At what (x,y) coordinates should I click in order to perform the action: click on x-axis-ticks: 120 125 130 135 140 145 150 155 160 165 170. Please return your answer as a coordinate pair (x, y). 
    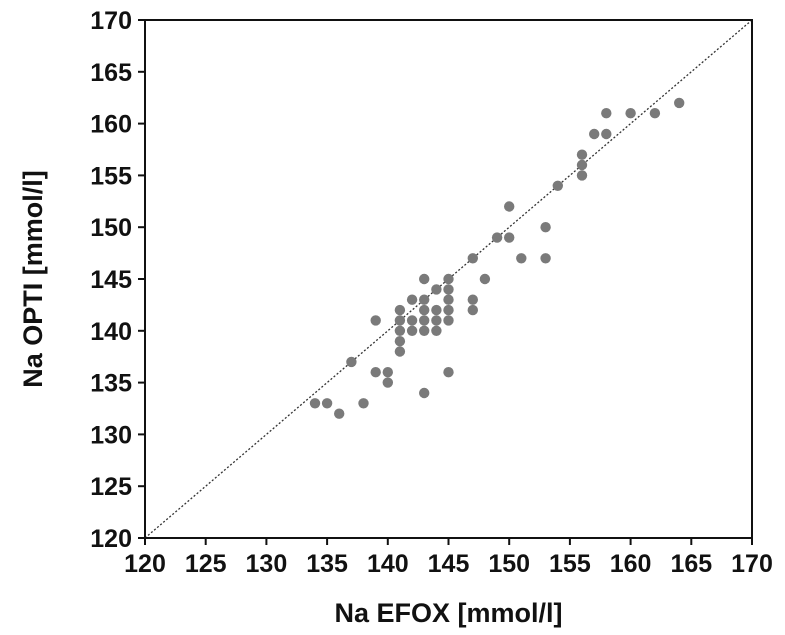
    Looking at the image, I should click on (448, 558).